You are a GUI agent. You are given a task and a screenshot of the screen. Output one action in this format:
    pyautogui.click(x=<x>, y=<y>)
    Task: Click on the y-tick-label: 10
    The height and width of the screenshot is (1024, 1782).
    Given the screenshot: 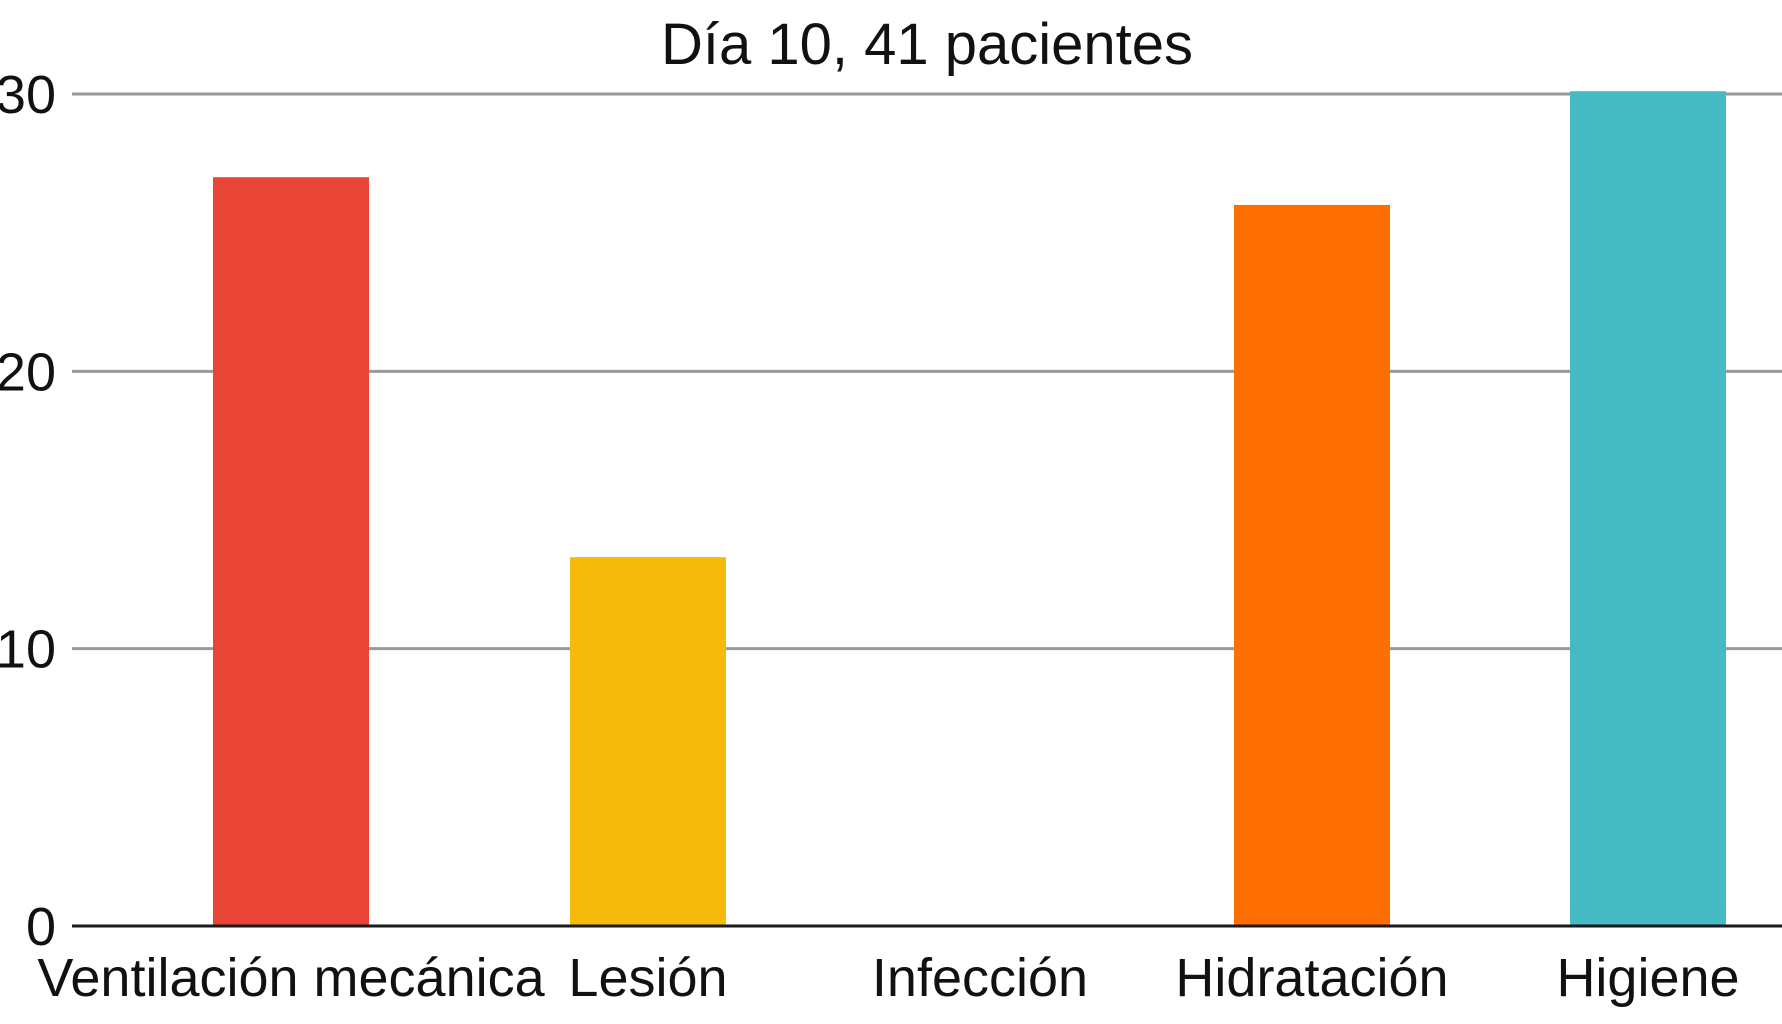 What is the action you would take?
    pyautogui.click(x=28, y=650)
    